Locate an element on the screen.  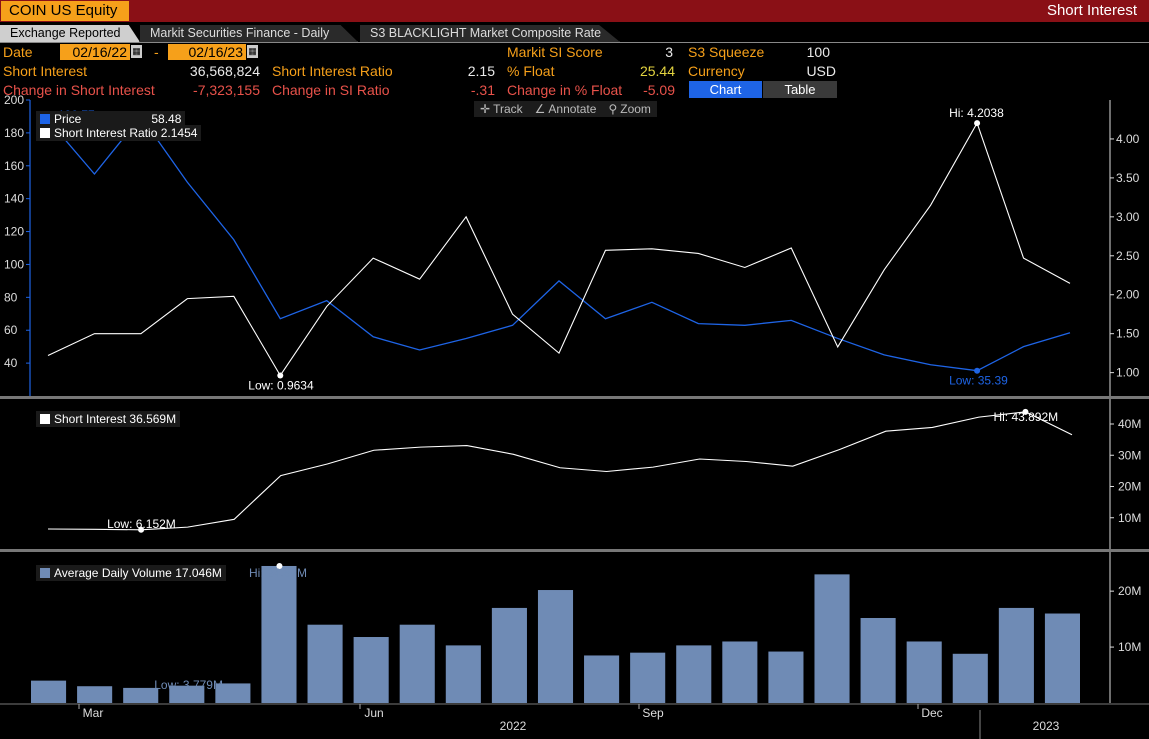
left-tick-label: 80 is located at coordinates (11, 297).